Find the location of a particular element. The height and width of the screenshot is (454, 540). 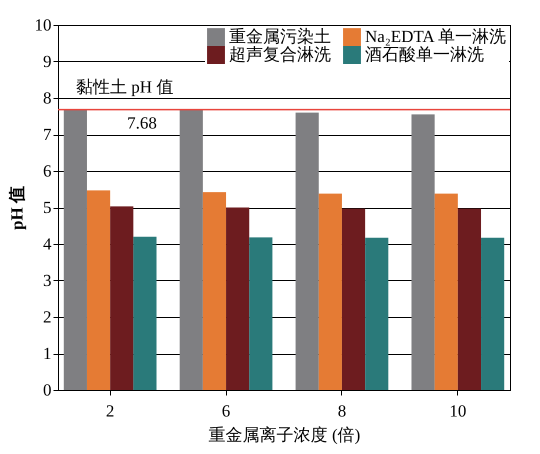

x-axis-title: 重金属离子浓度 (倍) is located at coordinates (284, 435).